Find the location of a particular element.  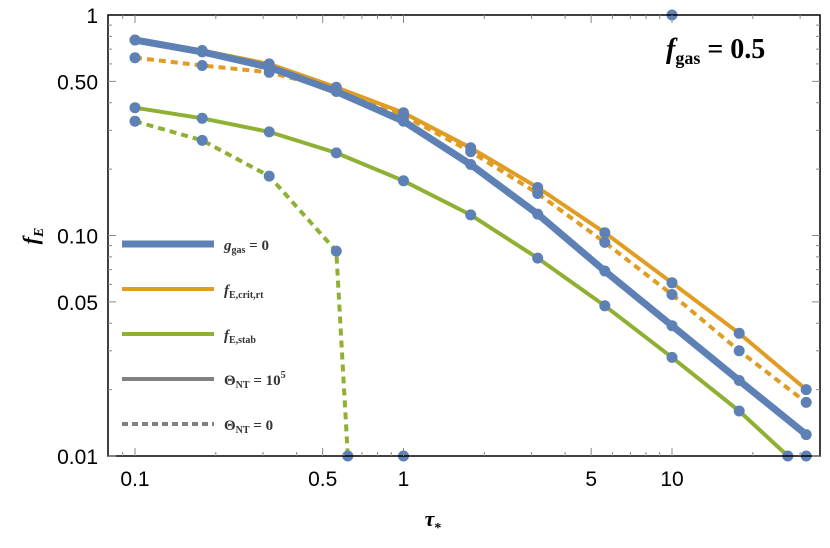

legend-label: ΘNT = 0 is located at coordinates (248, 427).